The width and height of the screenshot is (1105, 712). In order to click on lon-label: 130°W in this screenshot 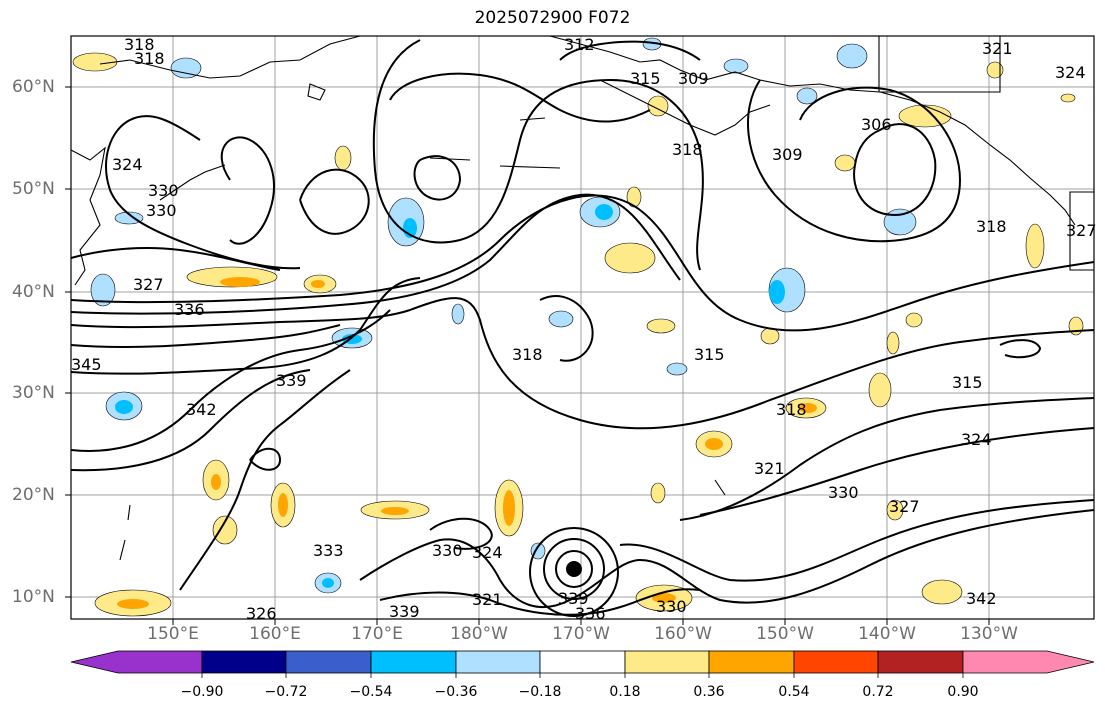, I will do `click(989, 634)`.